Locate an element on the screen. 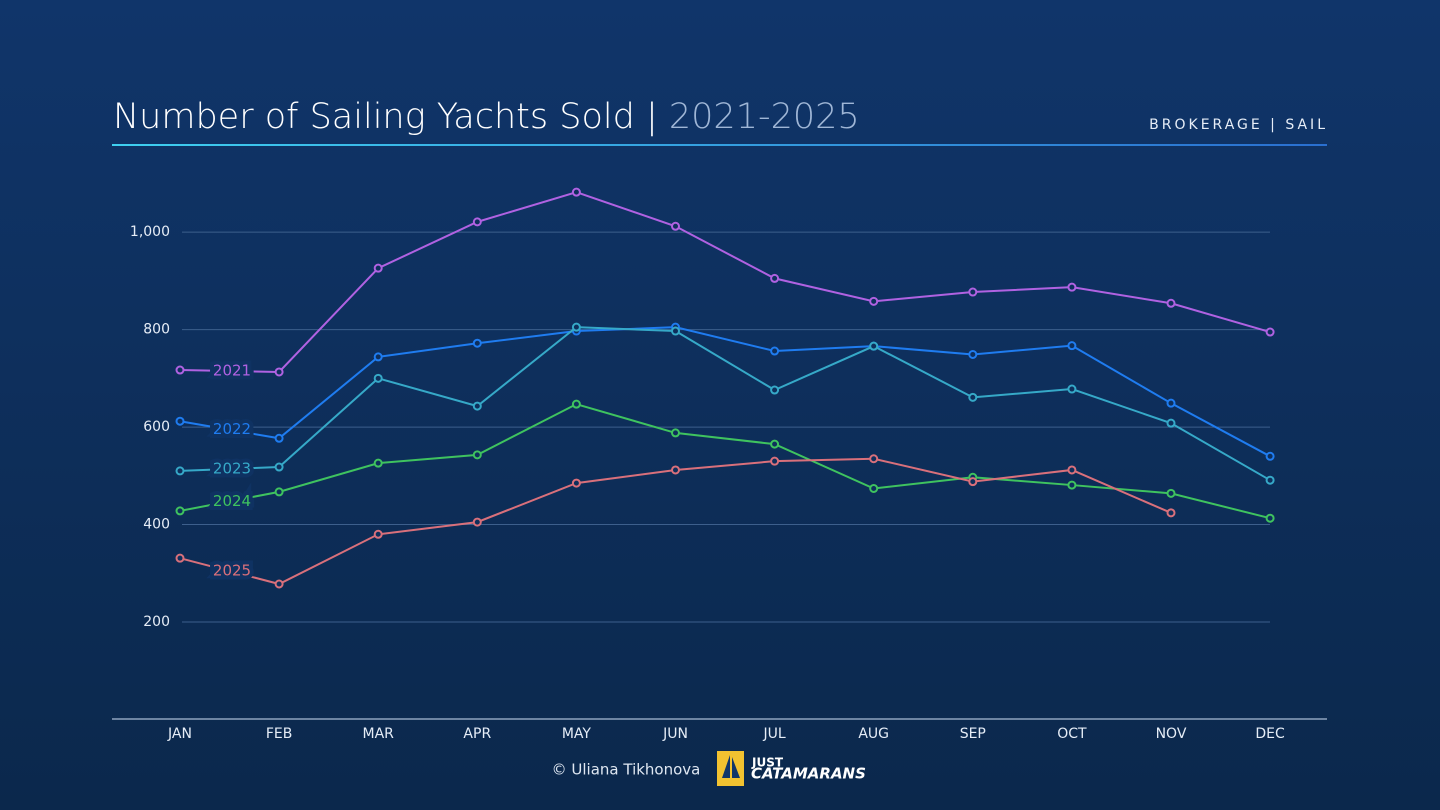 This screenshot has width=1440, height=810. y-tick-label: 400 is located at coordinates (156, 525).